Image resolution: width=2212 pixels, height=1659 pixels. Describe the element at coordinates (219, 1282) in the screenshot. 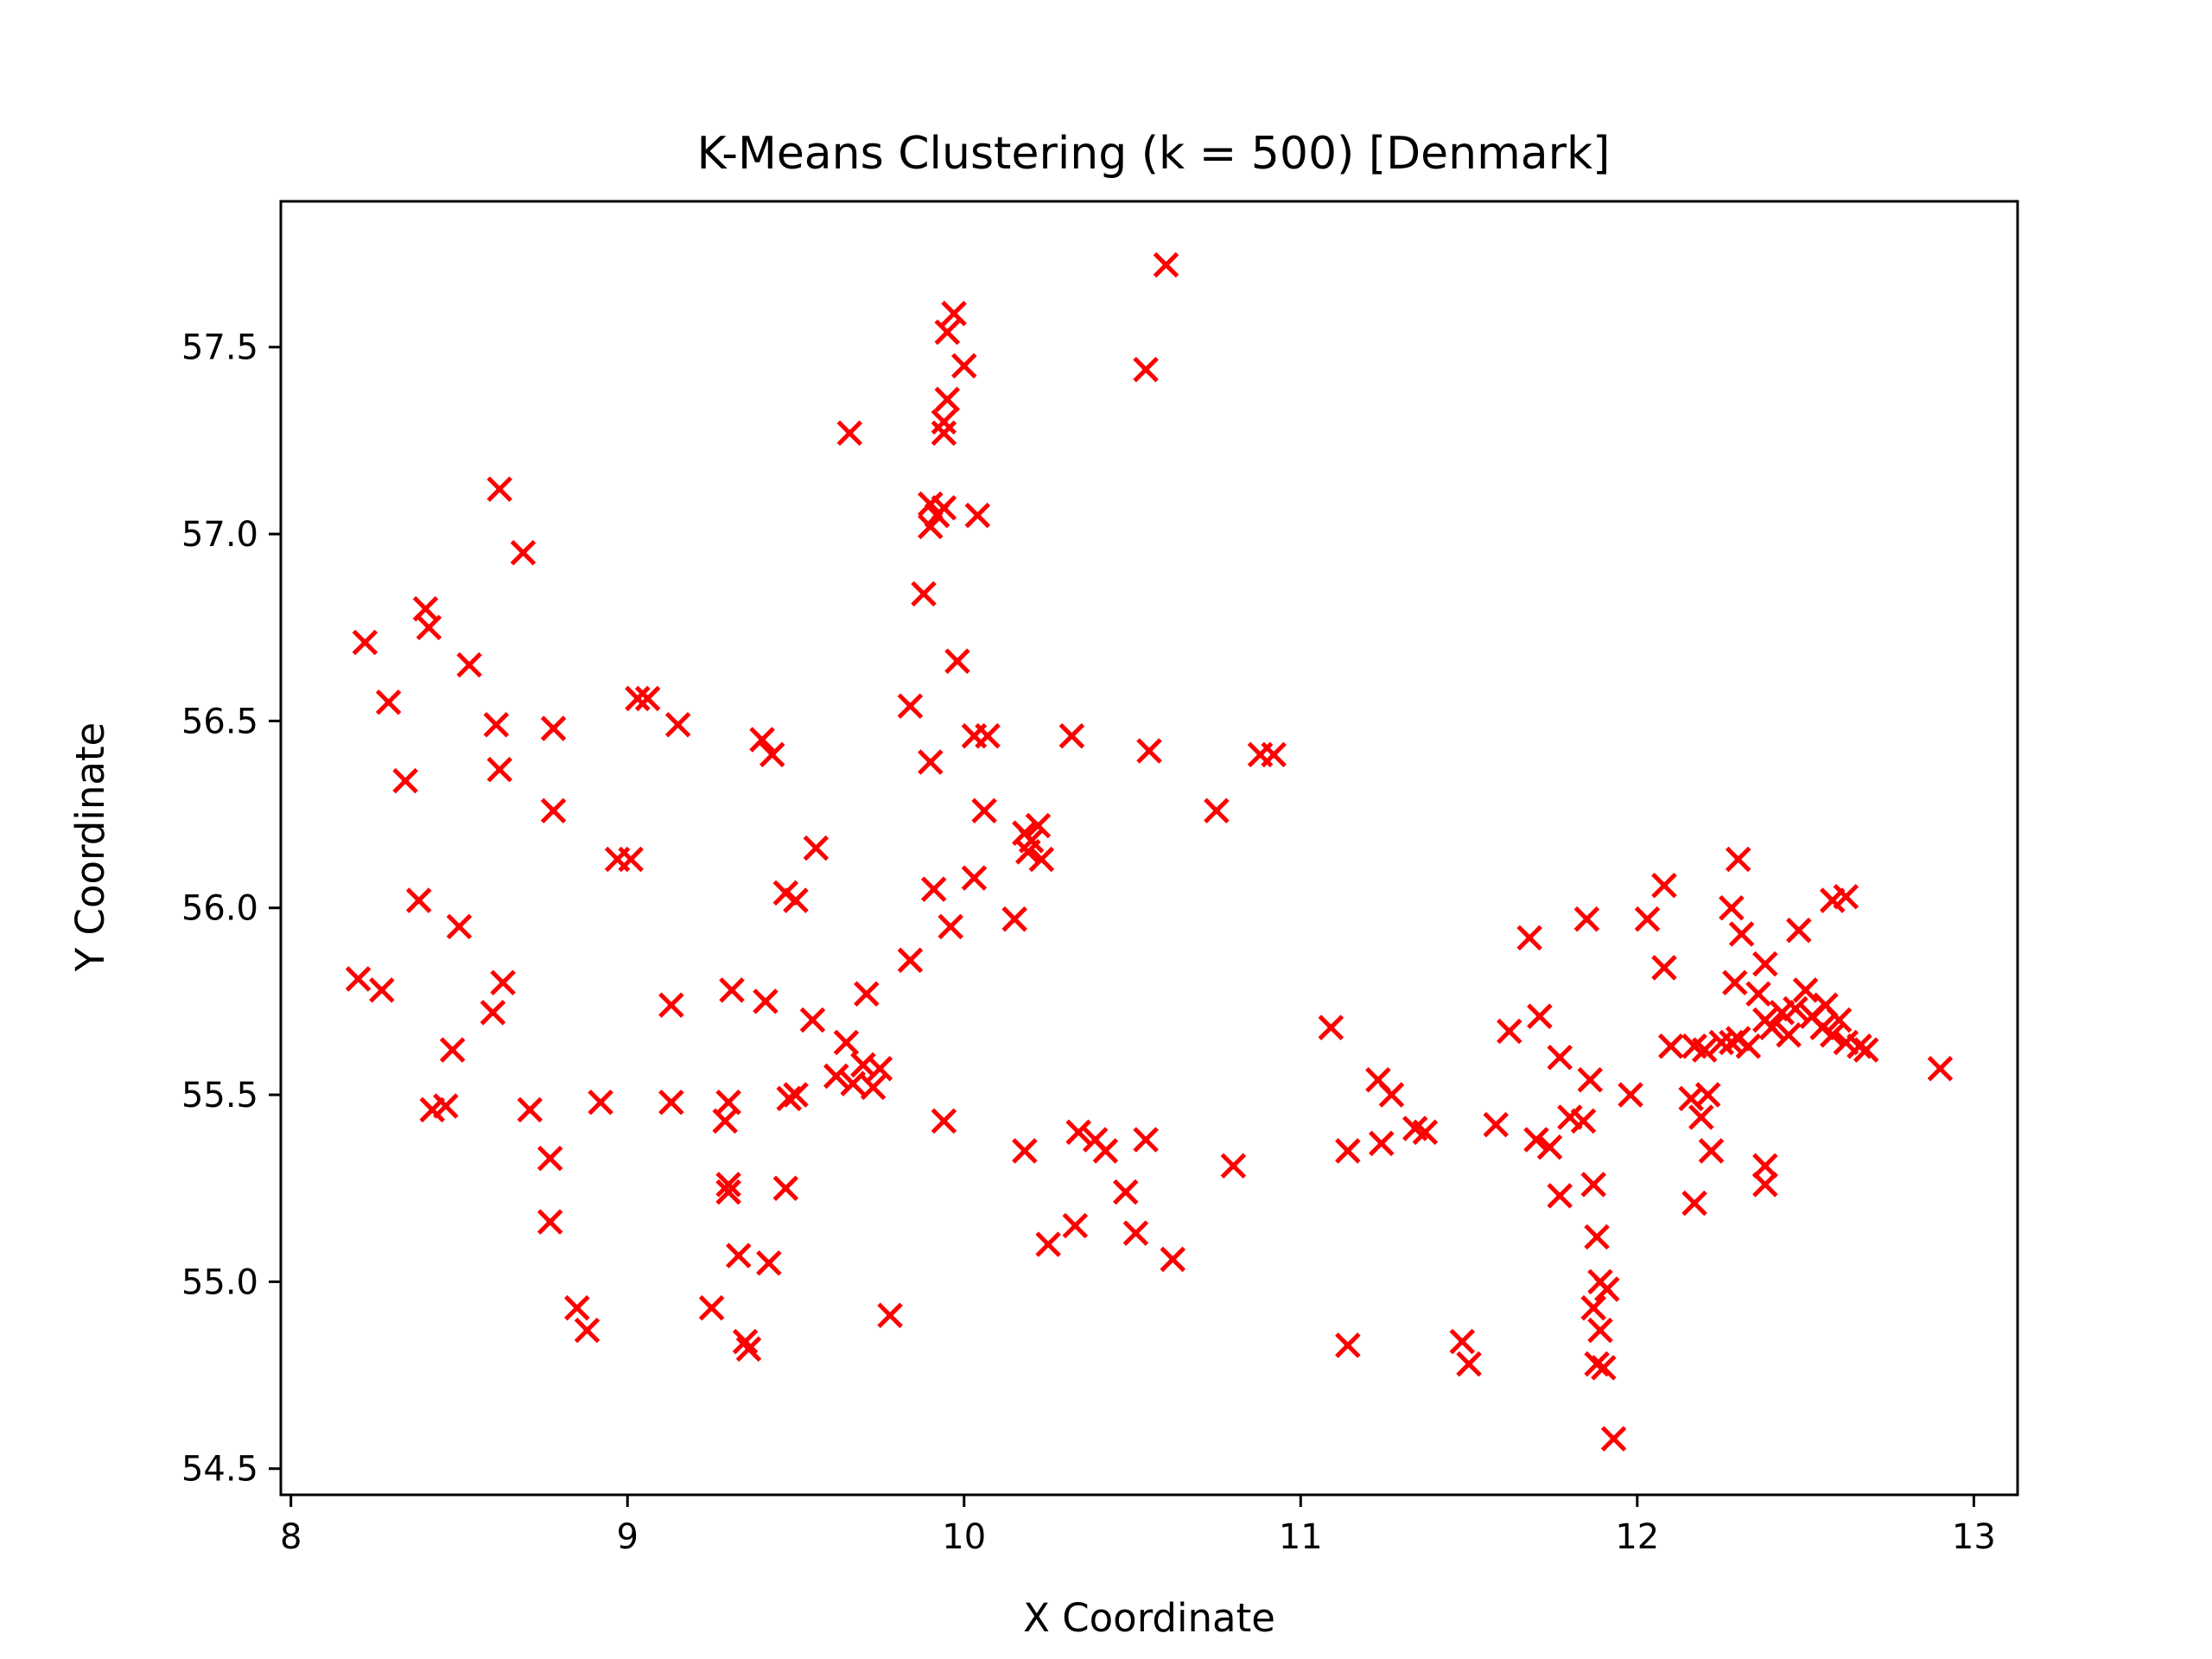

I see `y-tick-label: 55.0` at that location.